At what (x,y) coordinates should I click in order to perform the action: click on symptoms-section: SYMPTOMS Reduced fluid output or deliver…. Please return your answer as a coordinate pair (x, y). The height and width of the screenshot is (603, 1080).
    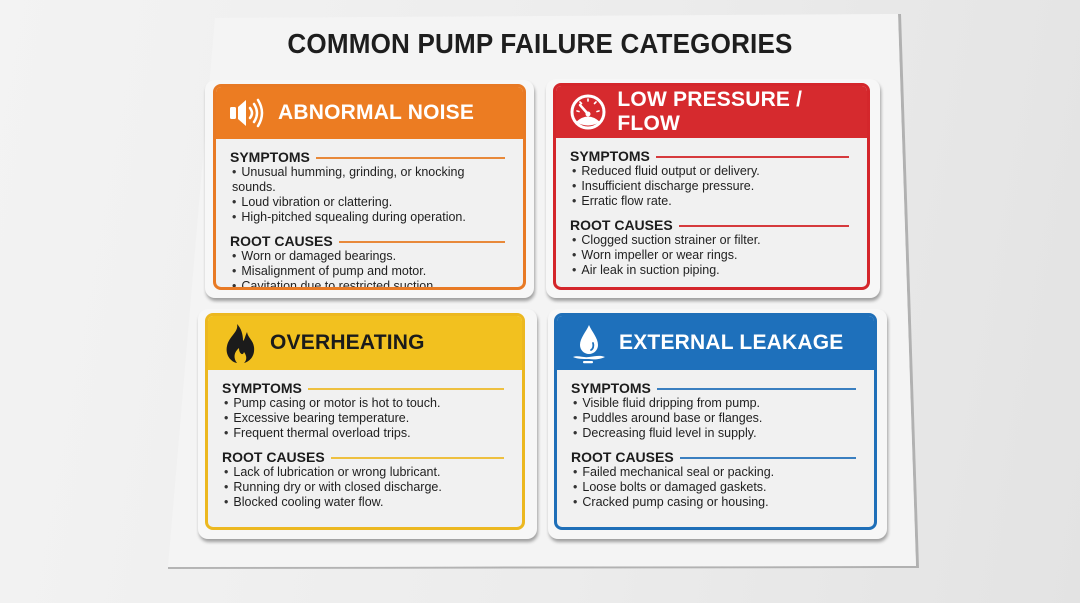
    Looking at the image, I should click on (711, 178).